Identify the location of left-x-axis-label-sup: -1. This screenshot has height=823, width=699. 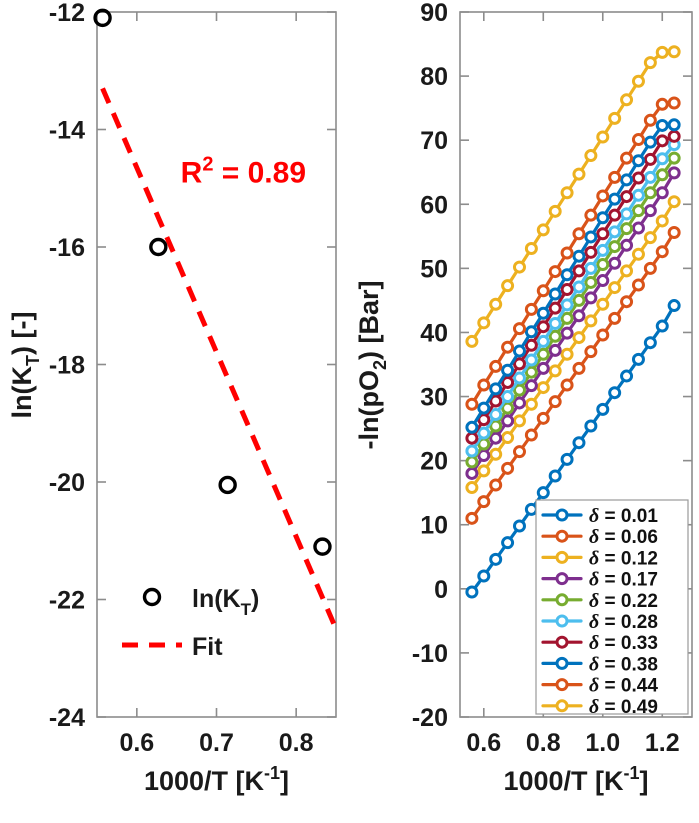
(272, 773).